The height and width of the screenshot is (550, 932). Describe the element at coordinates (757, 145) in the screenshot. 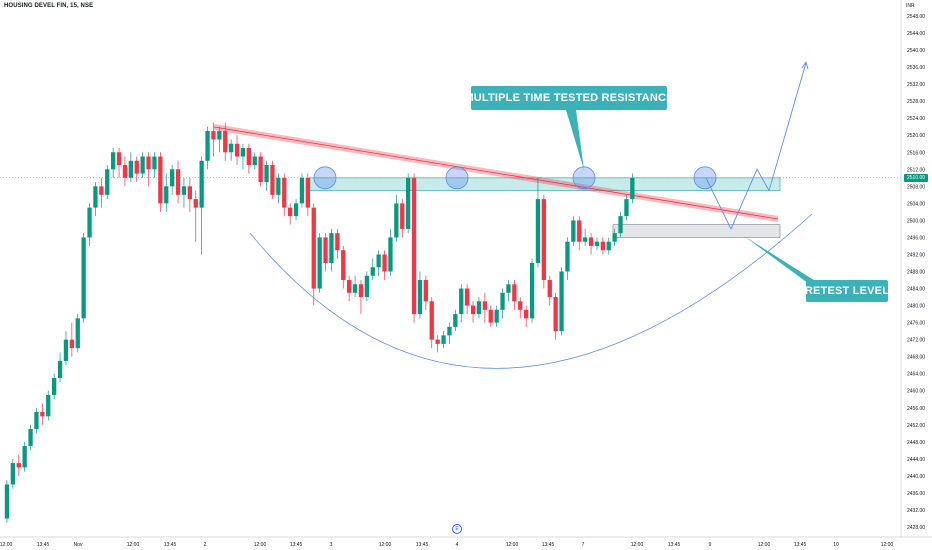

I see `projection-path` at that location.